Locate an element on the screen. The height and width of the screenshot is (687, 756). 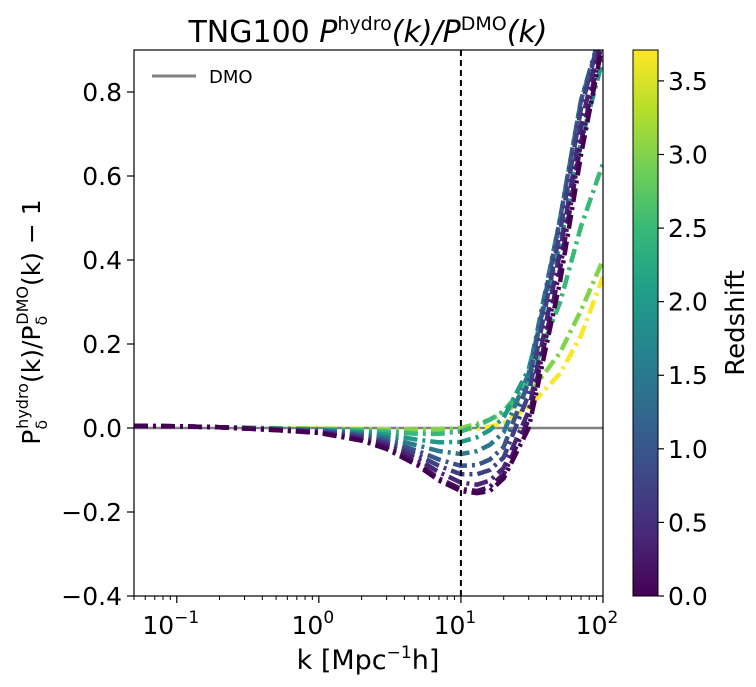
y-tick-label: 0.2 is located at coordinates (102, 344).